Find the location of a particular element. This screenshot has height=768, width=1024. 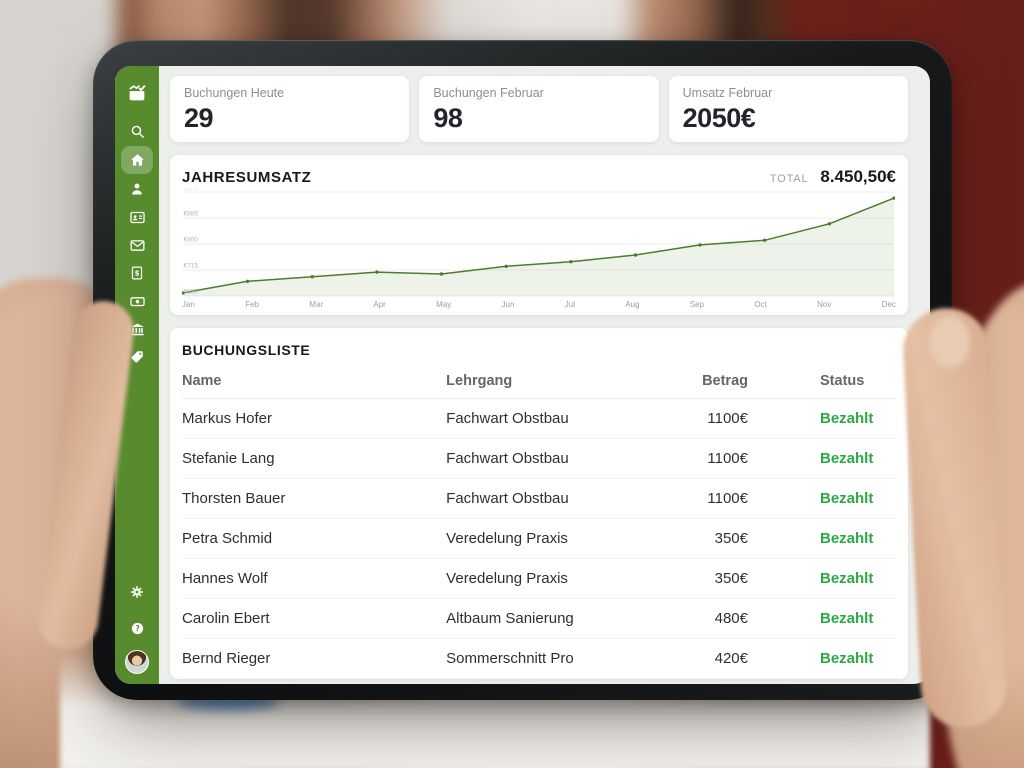

cell-name: Carolin Ebert is located at coordinates (226, 618).